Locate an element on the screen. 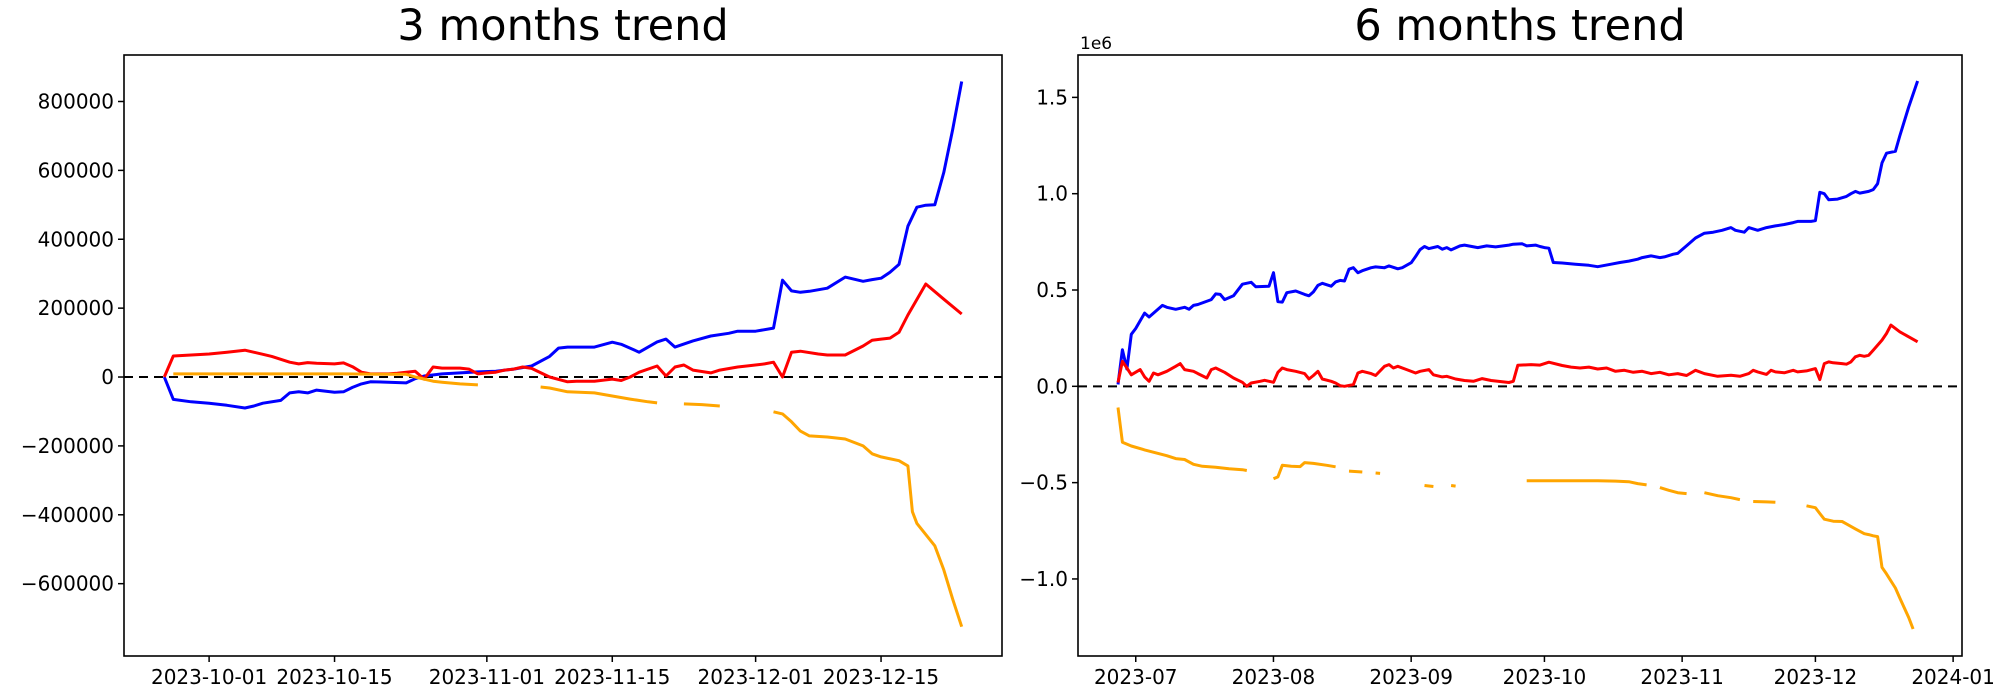 The width and height of the screenshot is (2000, 700). y-tick-label: 800000 is located at coordinates (76, 101).